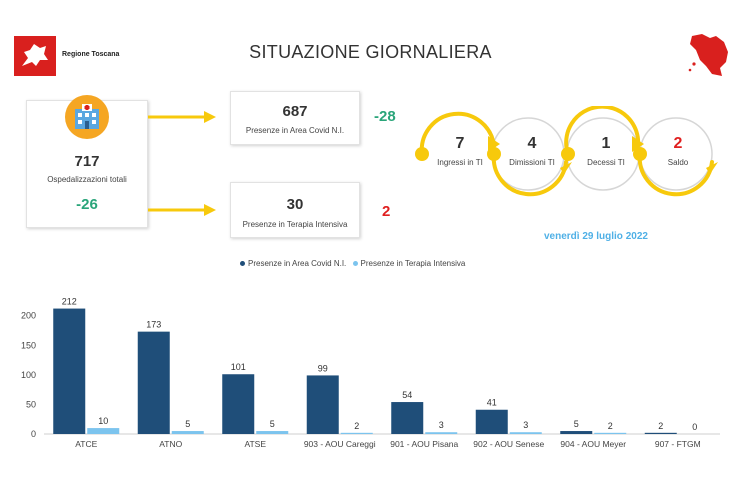 This screenshot has width=741, height=486. I want to click on x-tick-label: 903 - AOU Careggi, so click(340, 444).